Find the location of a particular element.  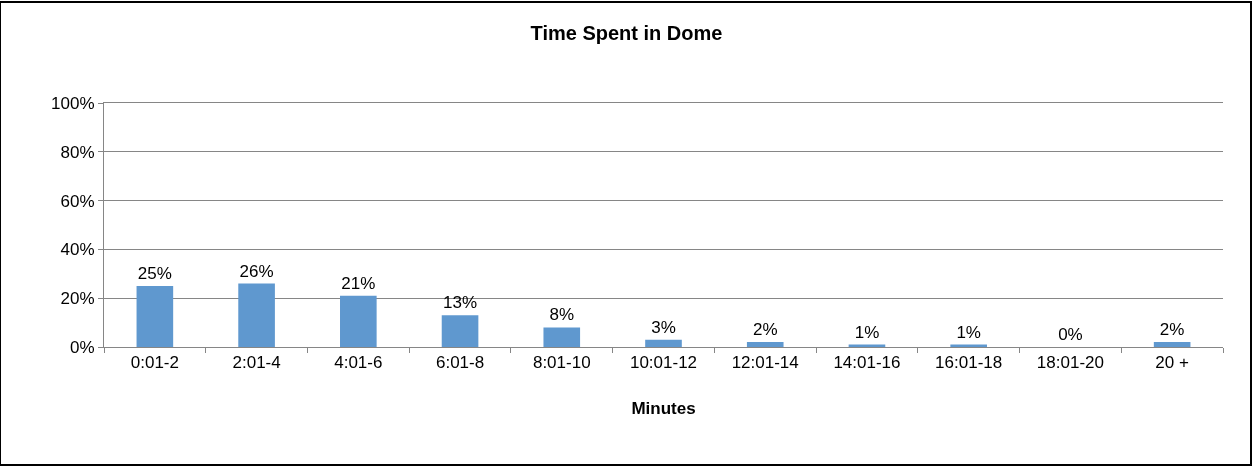

chart-title: Time Spent in Dome is located at coordinates (626, 33).